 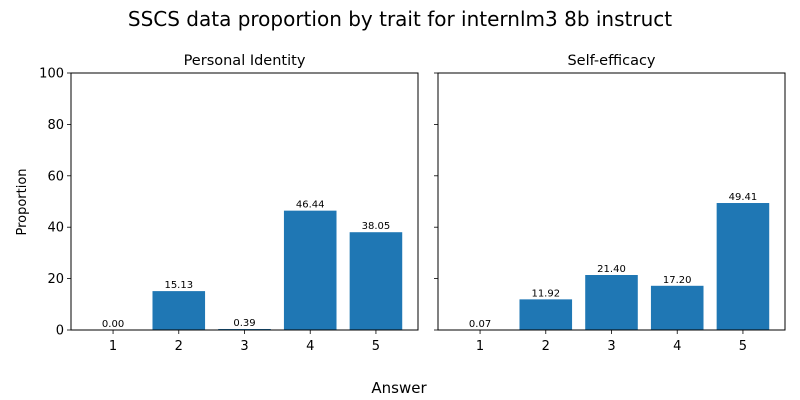 I want to click on bar-value-label: 0.39, so click(x=244, y=323).